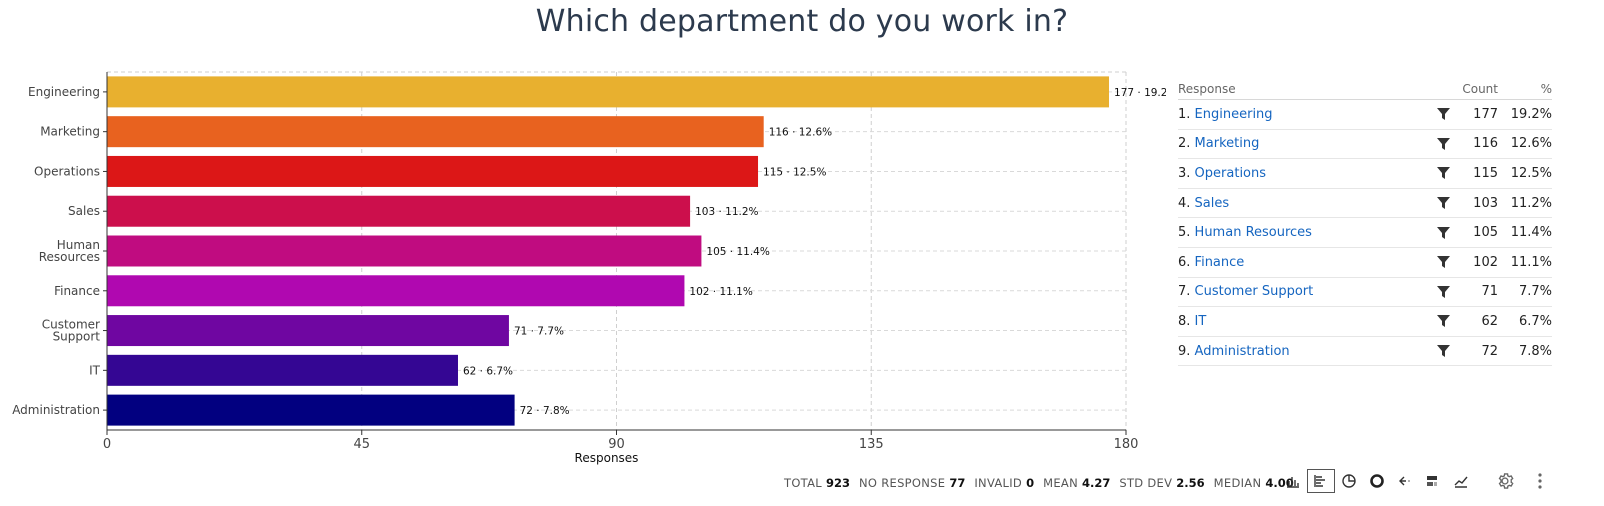 The width and height of the screenshot is (1604, 506). What do you see at coordinates (84, 211) in the screenshot?
I see `category-label: Sales` at bounding box center [84, 211].